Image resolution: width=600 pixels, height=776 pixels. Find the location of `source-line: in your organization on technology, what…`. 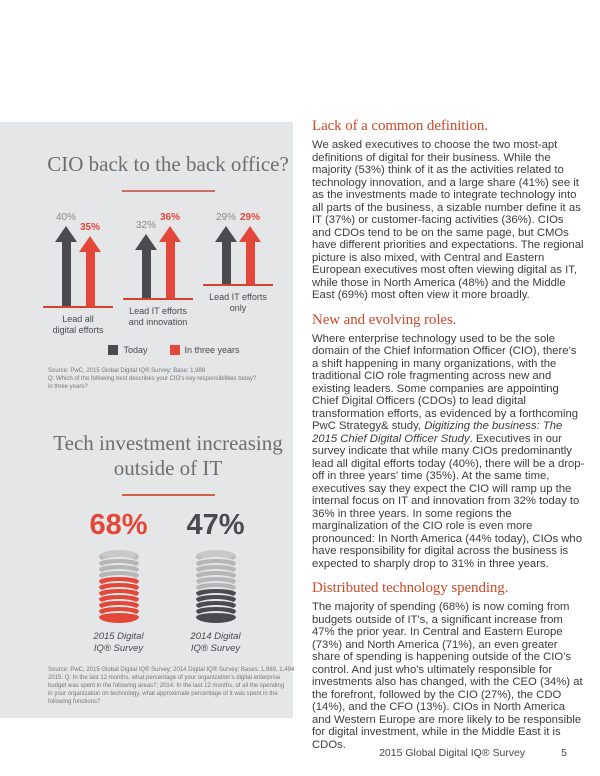

source-line: in your organization on technology, what… is located at coordinates (163, 694).